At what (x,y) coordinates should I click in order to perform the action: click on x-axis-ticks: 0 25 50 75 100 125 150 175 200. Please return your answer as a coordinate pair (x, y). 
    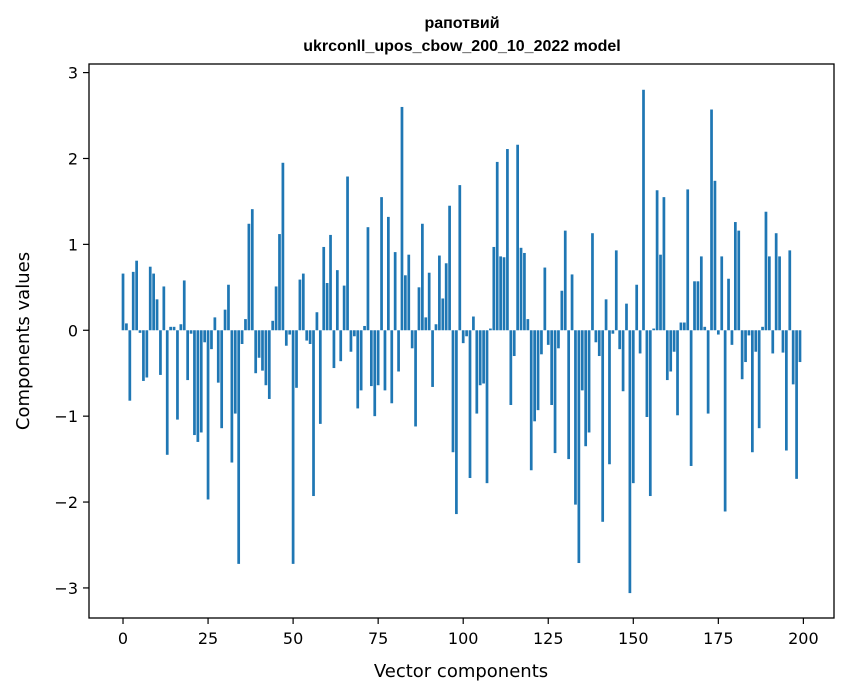
    Looking at the image, I should click on (468, 633).